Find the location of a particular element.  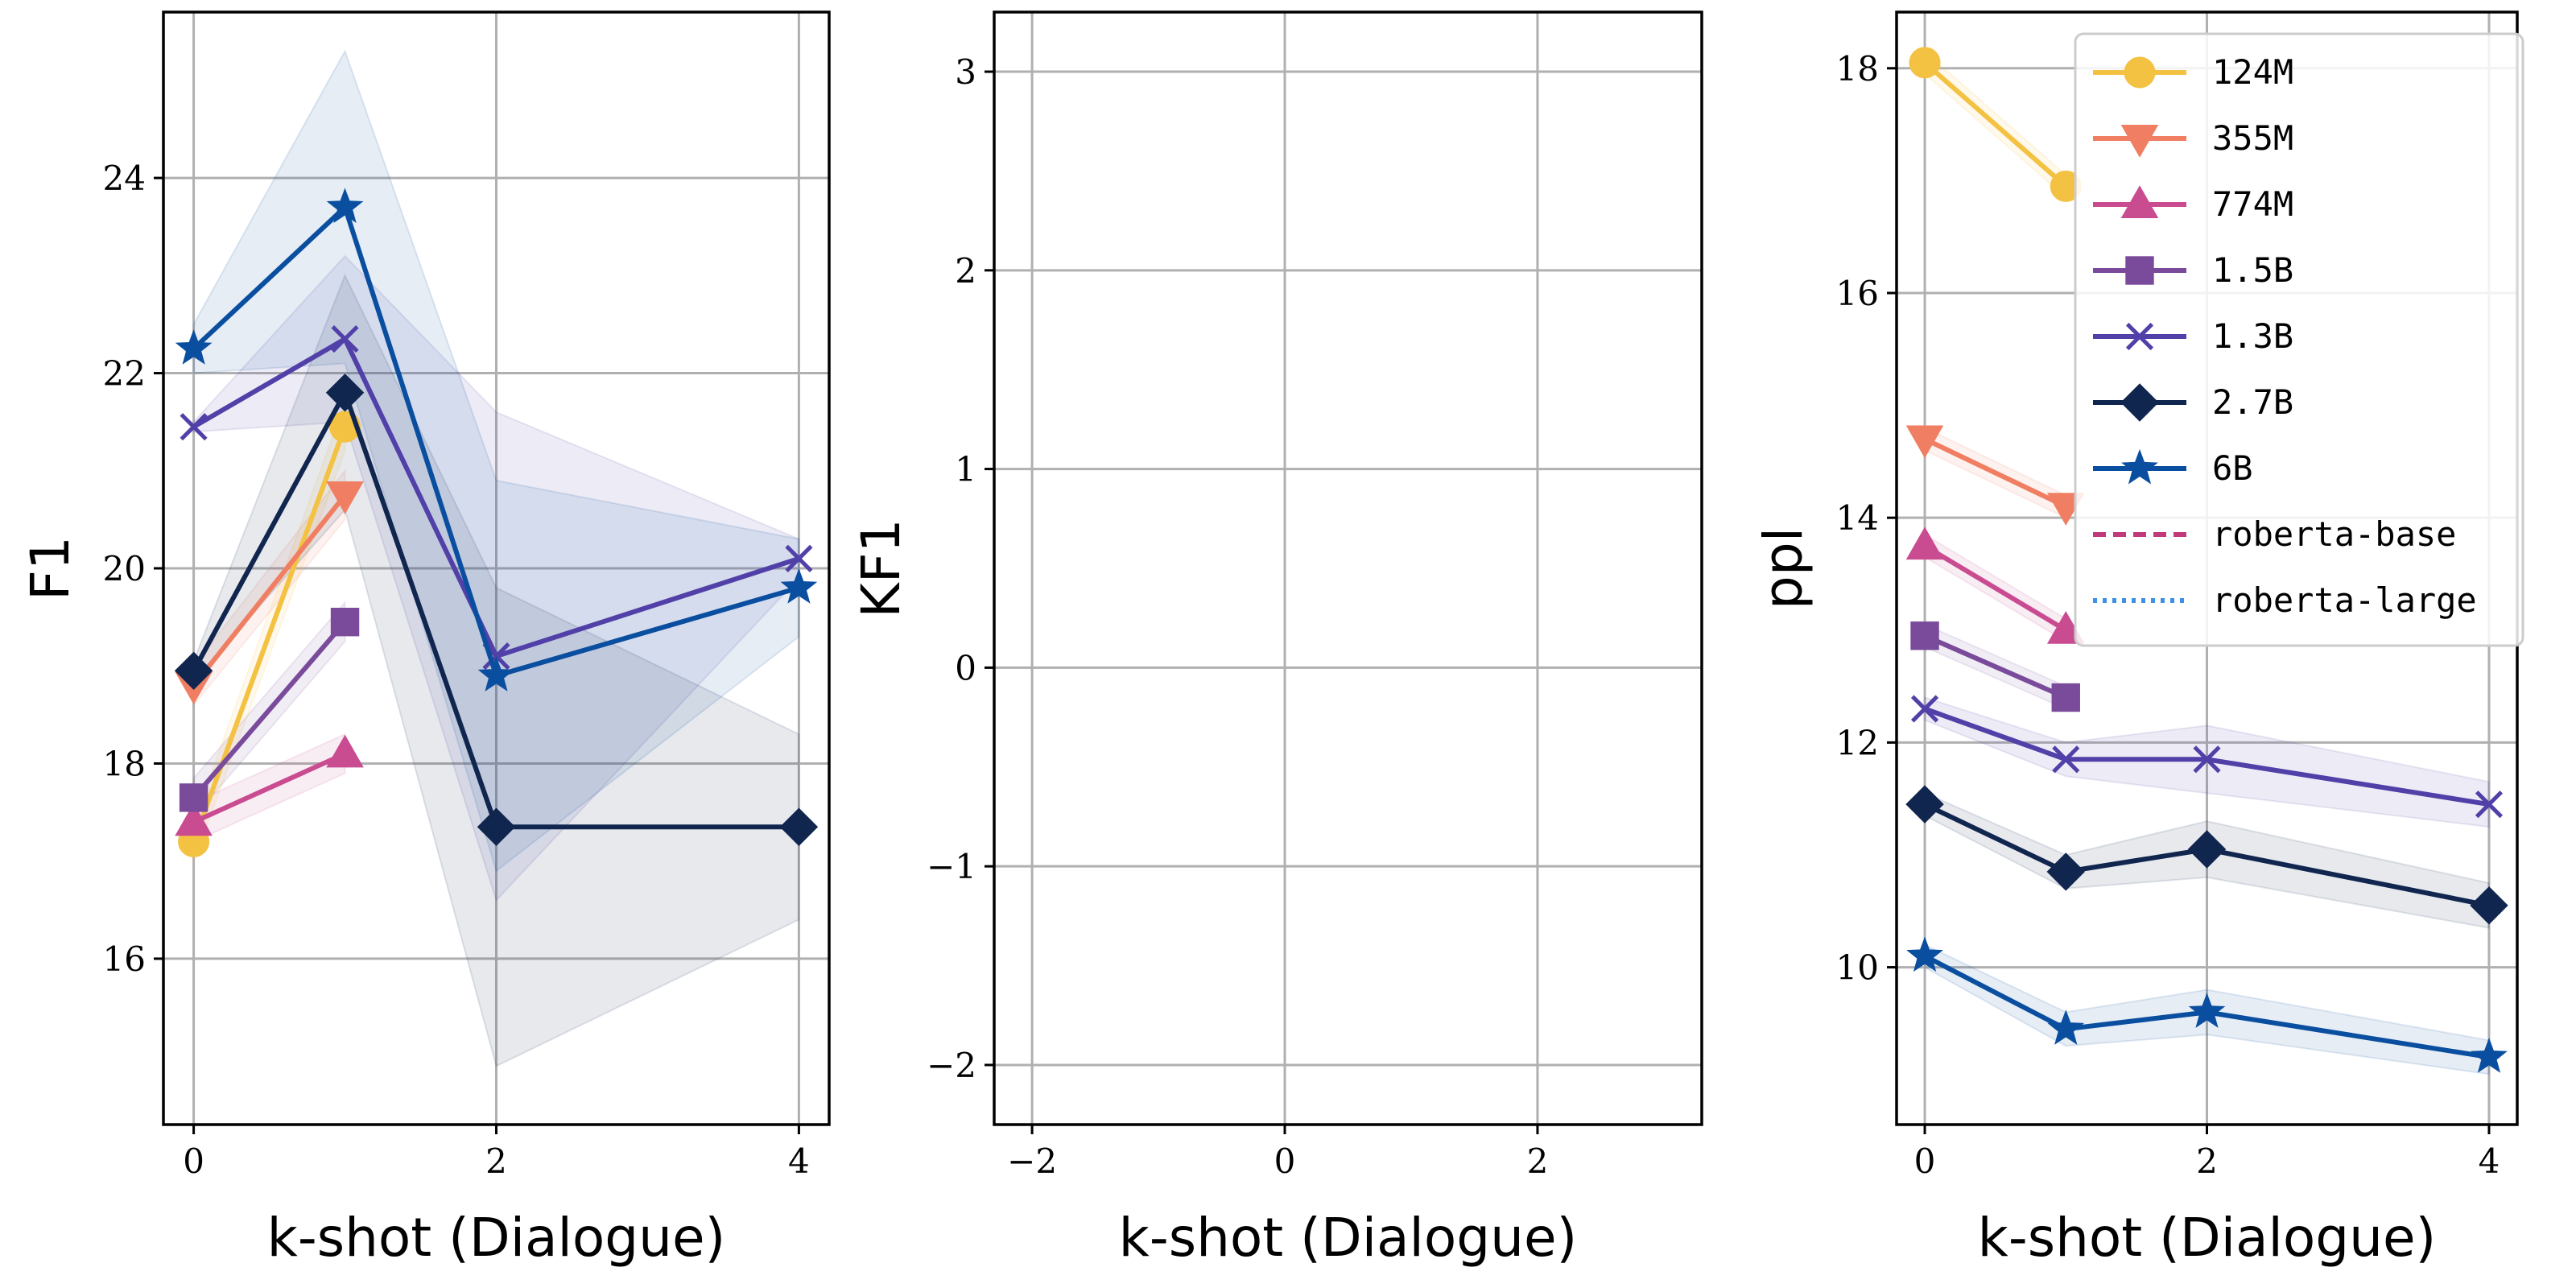

series-line-1-3b is located at coordinates (2206, 756).